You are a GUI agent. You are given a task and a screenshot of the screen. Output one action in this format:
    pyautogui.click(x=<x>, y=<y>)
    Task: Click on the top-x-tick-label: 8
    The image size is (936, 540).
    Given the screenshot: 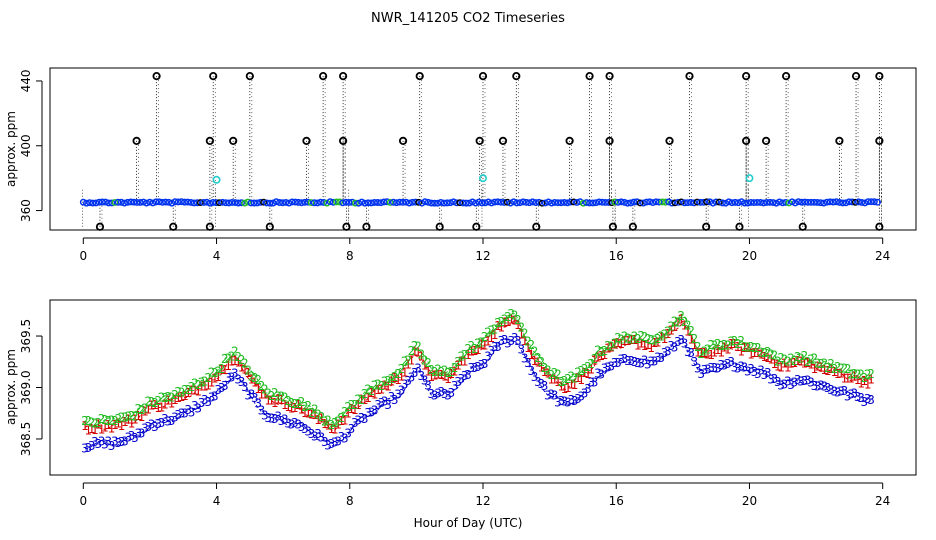 What is the action you would take?
    pyautogui.click(x=350, y=256)
    